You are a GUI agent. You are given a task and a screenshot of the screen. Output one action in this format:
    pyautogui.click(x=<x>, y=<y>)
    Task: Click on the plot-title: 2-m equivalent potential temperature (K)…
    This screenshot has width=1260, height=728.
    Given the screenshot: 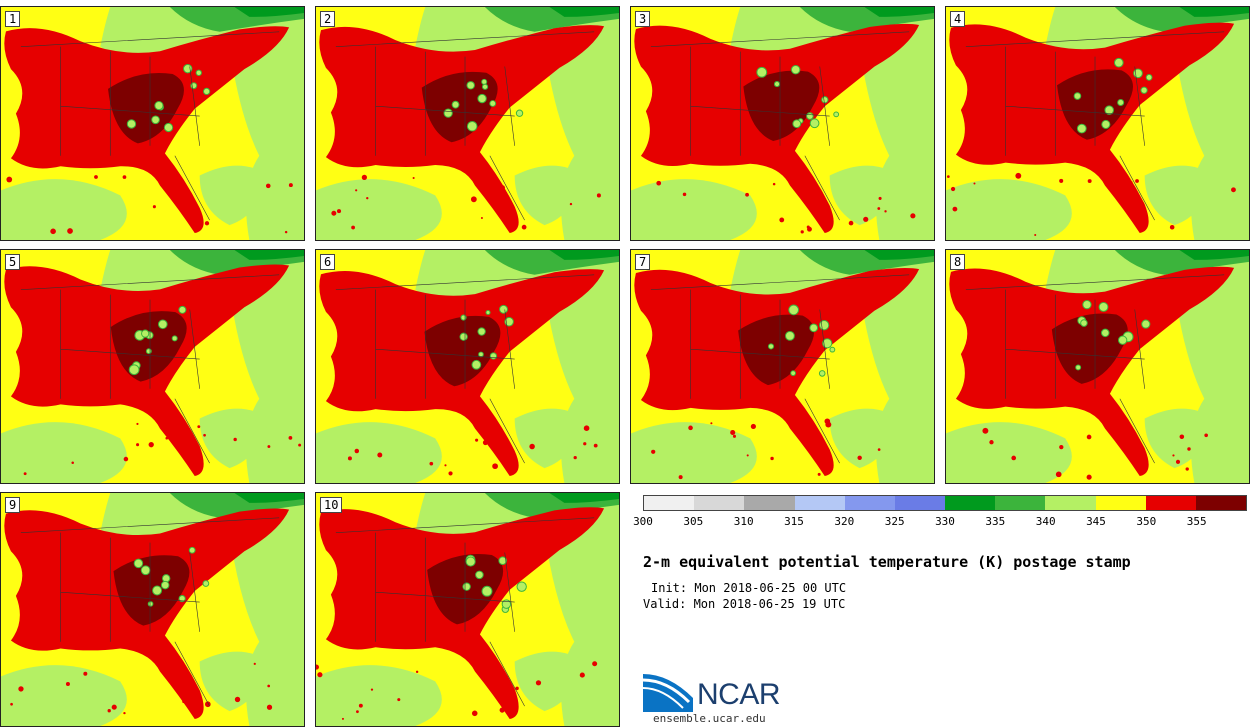 What is the action you would take?
    pyautogui.click(x=887, y=562)
    